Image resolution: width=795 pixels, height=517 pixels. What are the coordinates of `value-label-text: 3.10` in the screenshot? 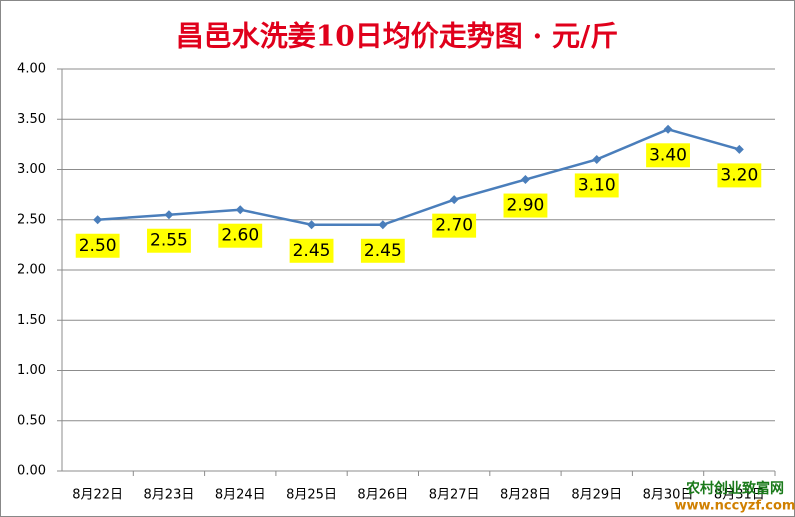 It's located at (597, 185).